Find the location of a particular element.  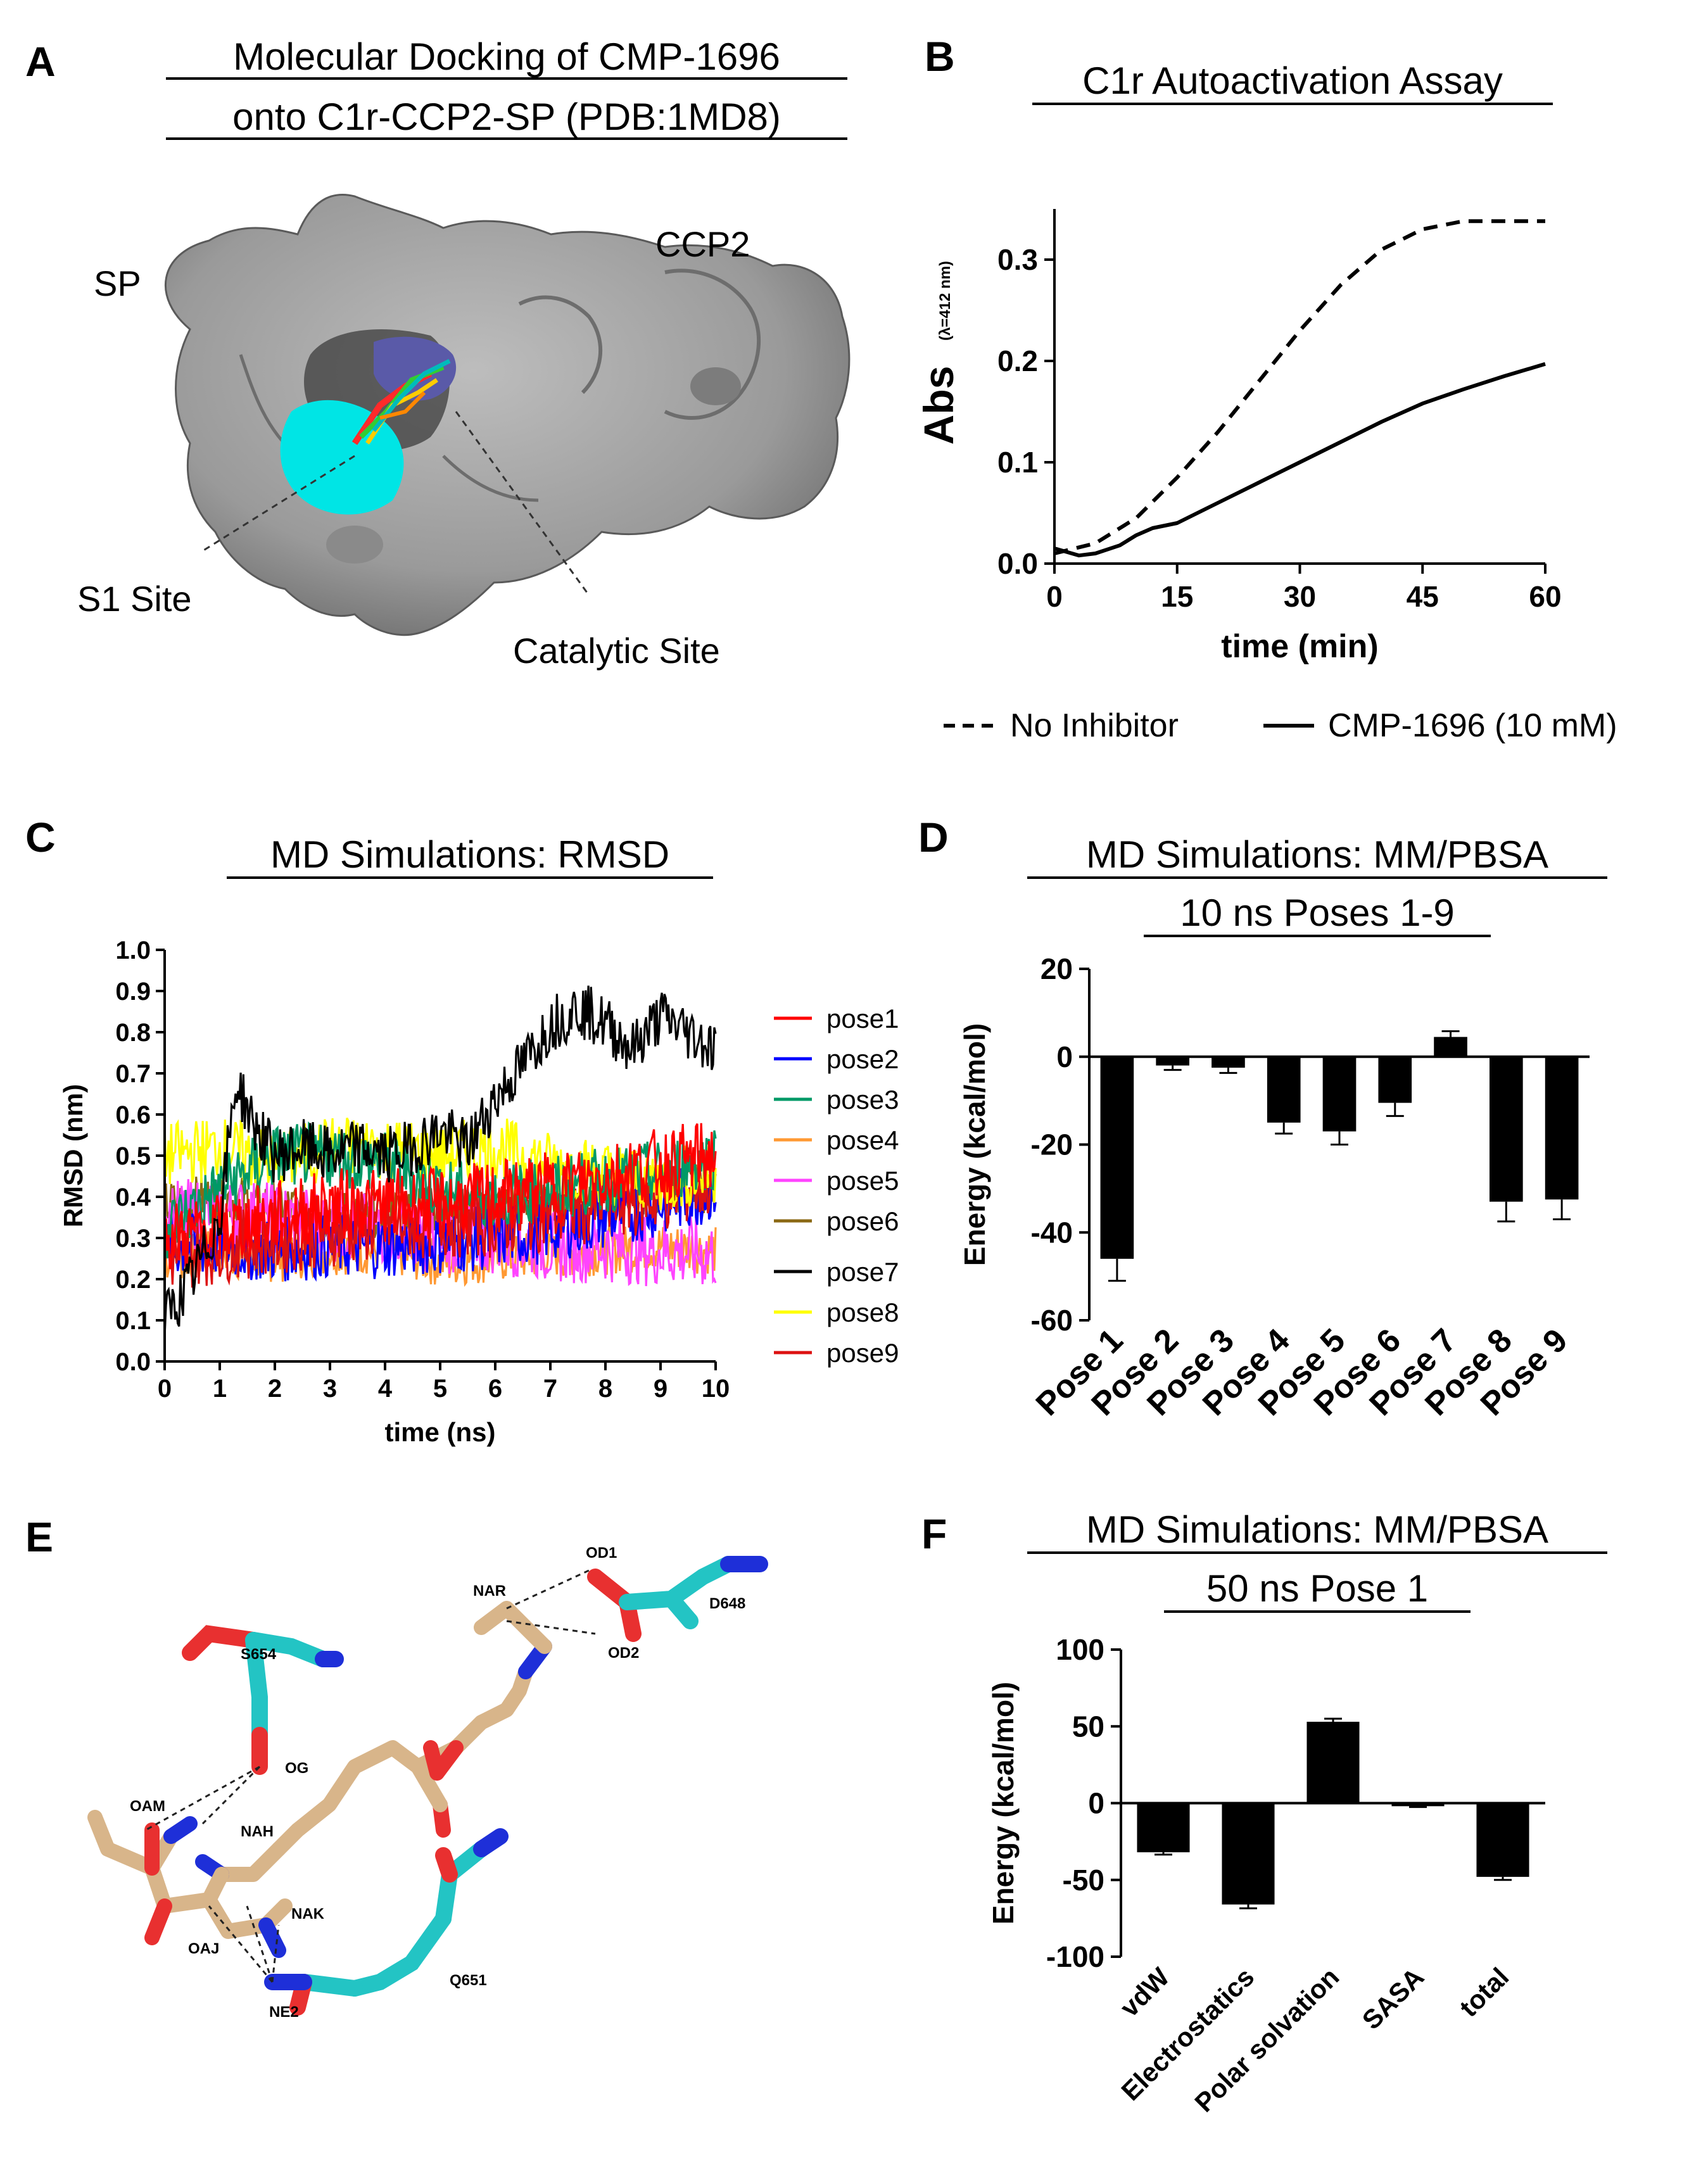

atom-label-oam: OAM is located at coordinates (147, 1806).